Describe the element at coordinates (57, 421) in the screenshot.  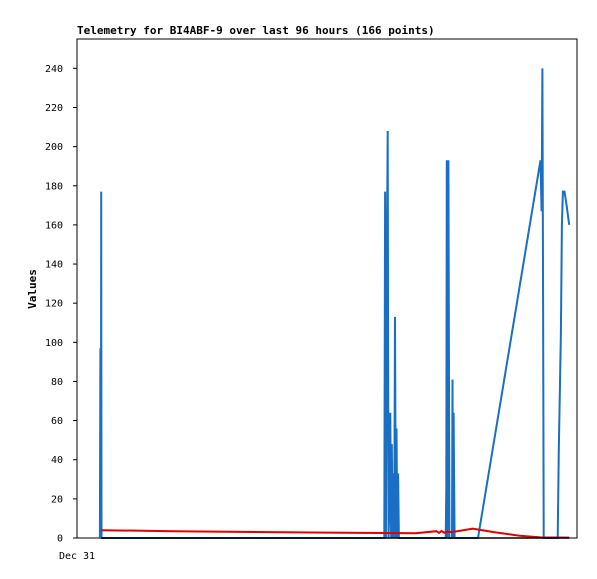
I see `y-tick-label: 60` at that location.